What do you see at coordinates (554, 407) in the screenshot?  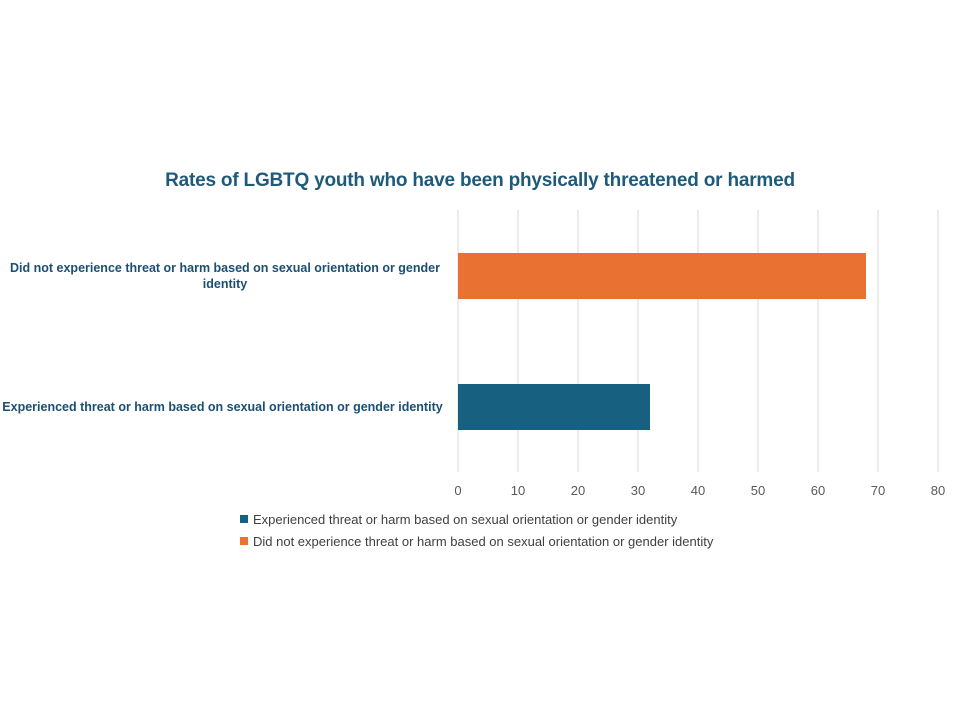 I see `bar-experienced` at bounding box center [554, 407].